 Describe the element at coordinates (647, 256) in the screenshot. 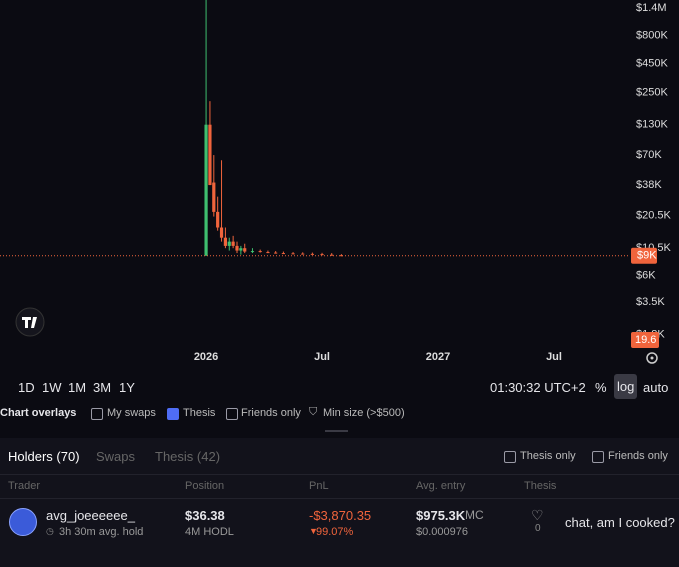

I see `price-badge-label: $9K` at that location.